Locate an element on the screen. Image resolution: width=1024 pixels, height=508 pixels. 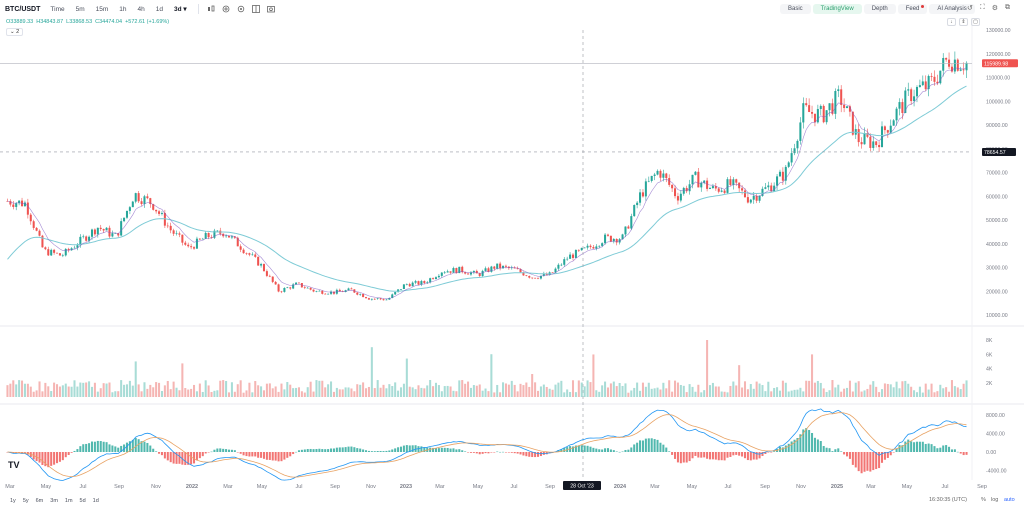
range-1y: 1y is located at coordinates (13, 500).